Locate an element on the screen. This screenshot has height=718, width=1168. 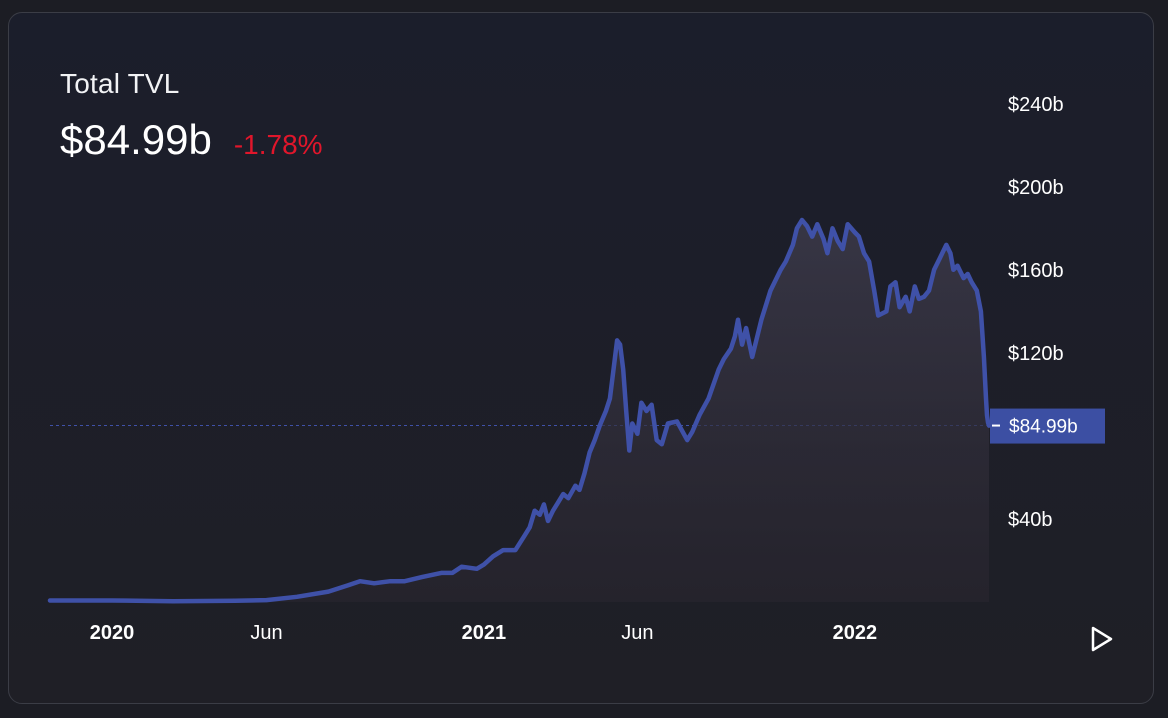
value-row: $84.99b -1.78% is located at coordinates (191, 140).